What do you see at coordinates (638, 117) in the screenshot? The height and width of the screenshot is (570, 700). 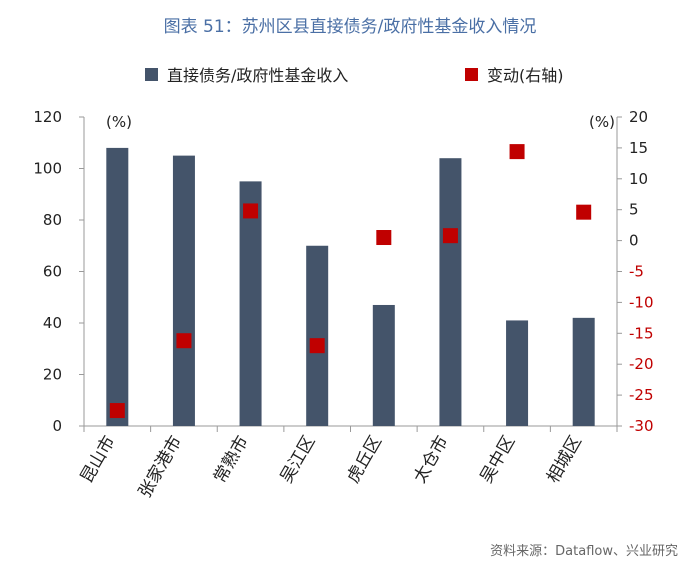 I see `y-right-tick-label: 20` at bounding box center [638, 117].